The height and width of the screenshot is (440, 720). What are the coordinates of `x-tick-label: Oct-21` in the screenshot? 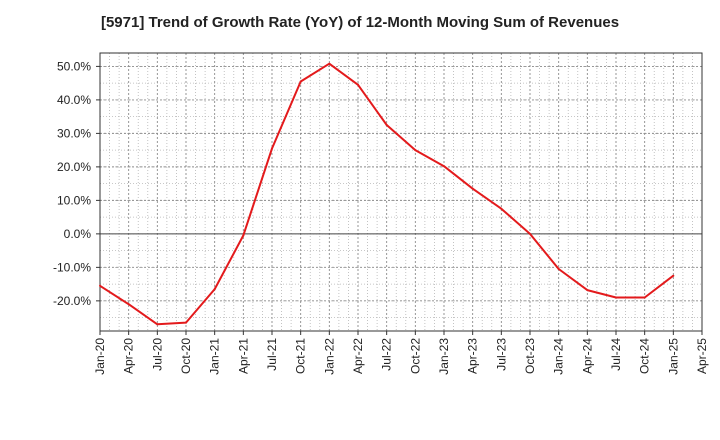 It's located at (301, 356).